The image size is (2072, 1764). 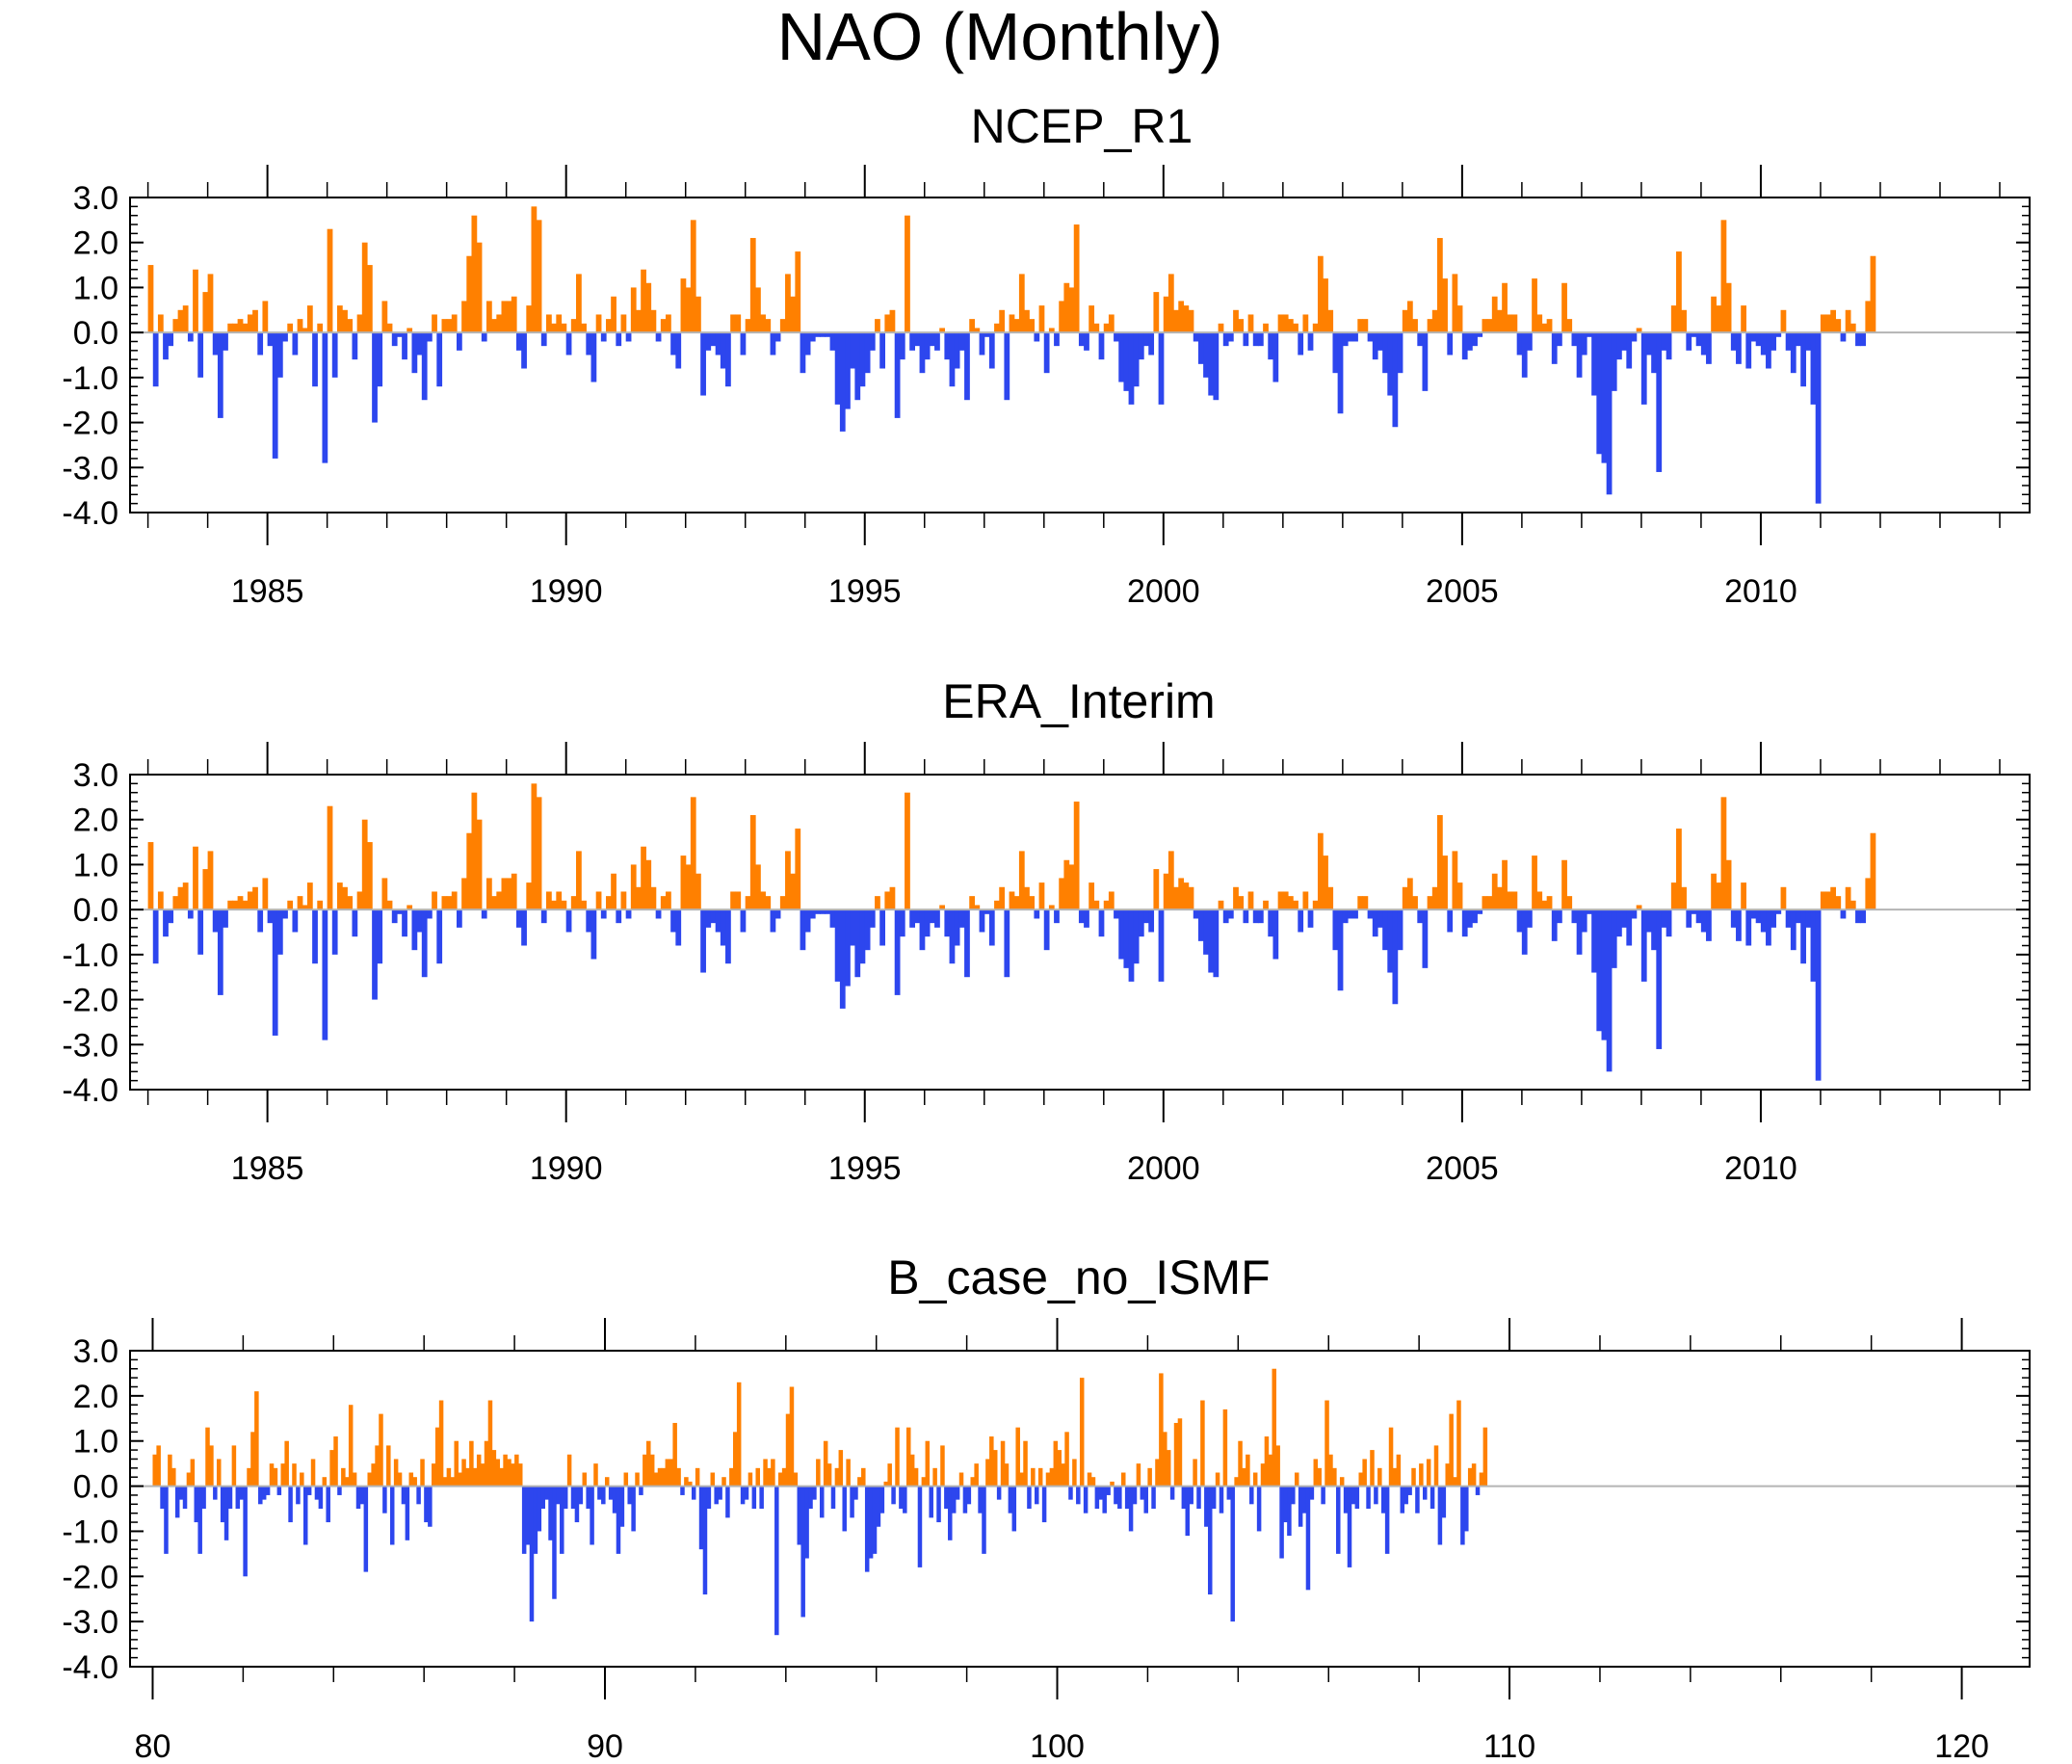 What do you see at coordinates (1760, 591) in the screenshot?
I see `x-tick-label: 2010` at bounding box center [1760, 591].